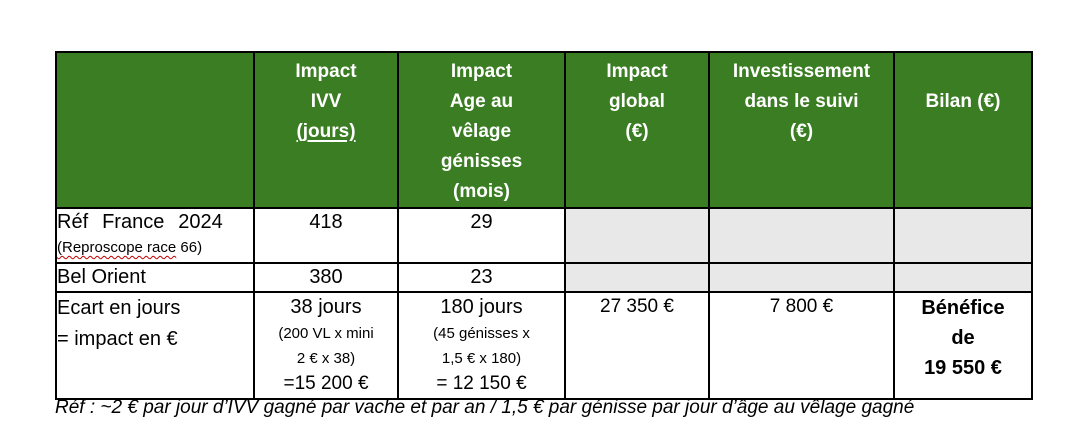 The height and width of the screenshot is (427, 1067). Describe the element at coordinates (326, 101) in the screenshot. I see `header-line: IVV` at that location.